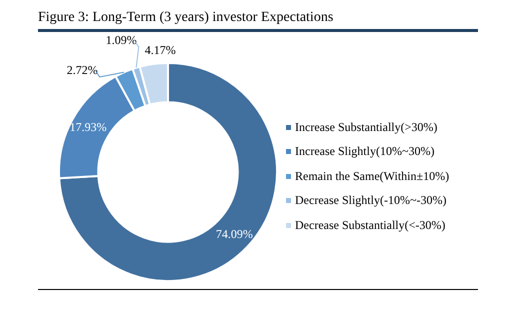  What do you see at coordinates (366, 127) in the screenshot?
I see `legend-label: Increase Substantially(>30%)` at bounding box center [366, 127].